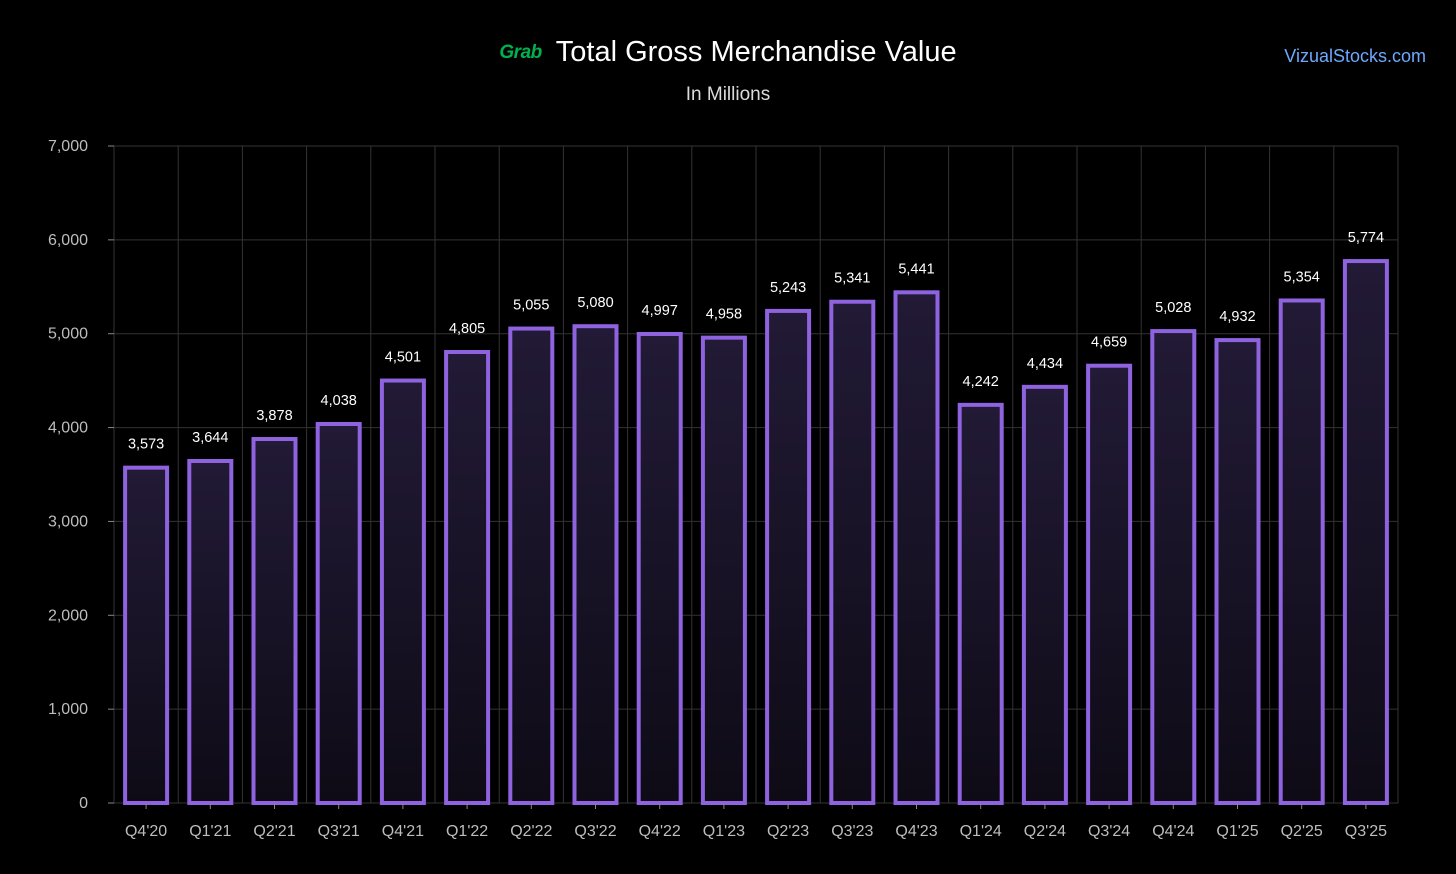 This screenshot has height=874, width=1456. Describe the element at coordinates (1109, 343) in the screenshot. I see `data-label: 4,659` at that location.